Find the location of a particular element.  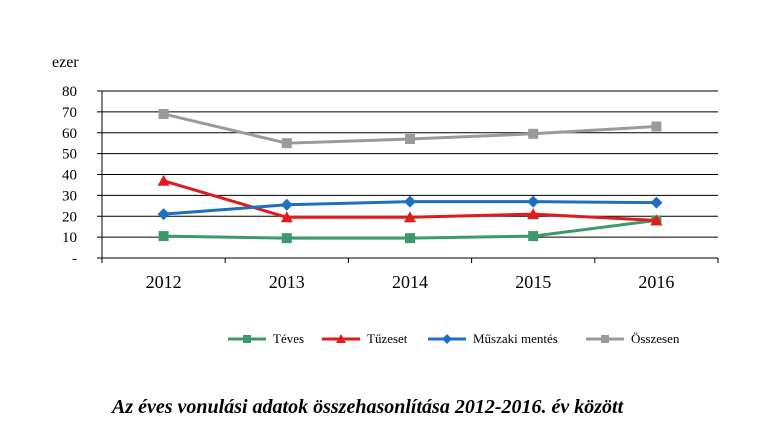

data-point-tuzeset-2013 is located at coordinates (286, 217).